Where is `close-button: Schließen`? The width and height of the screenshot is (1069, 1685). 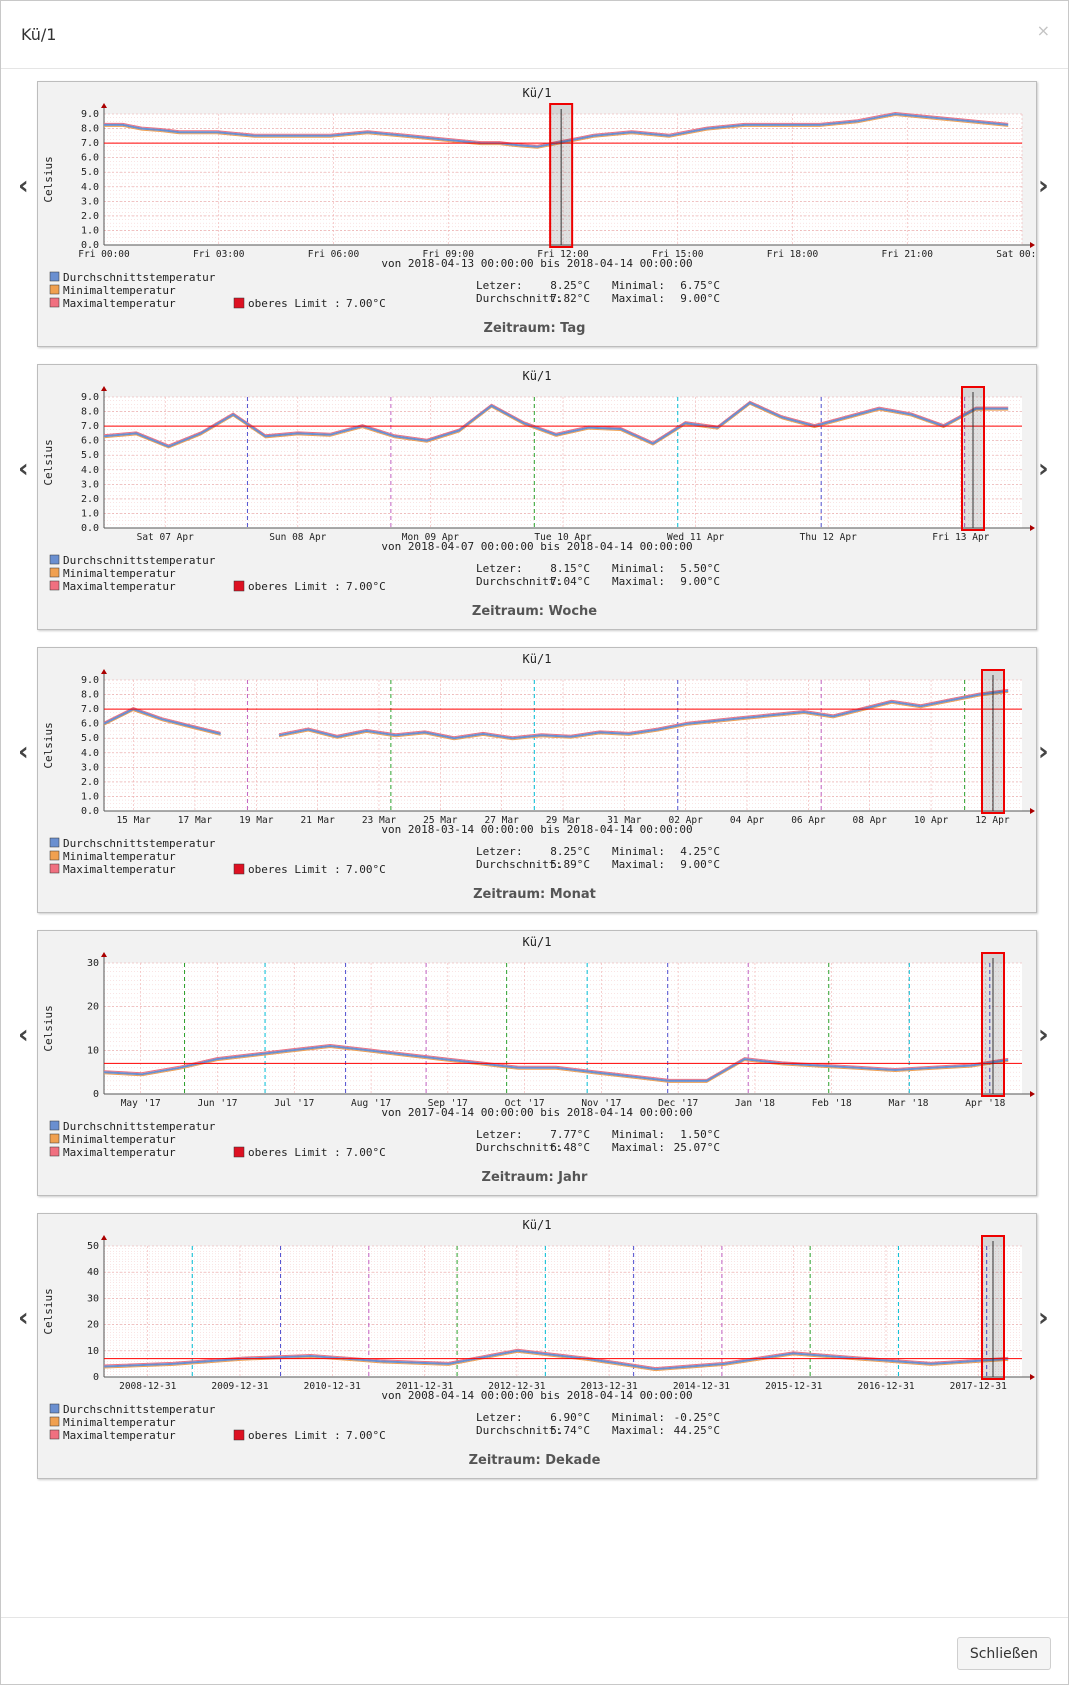 close-button: Schließen is located at coordinates (1003, 1653).